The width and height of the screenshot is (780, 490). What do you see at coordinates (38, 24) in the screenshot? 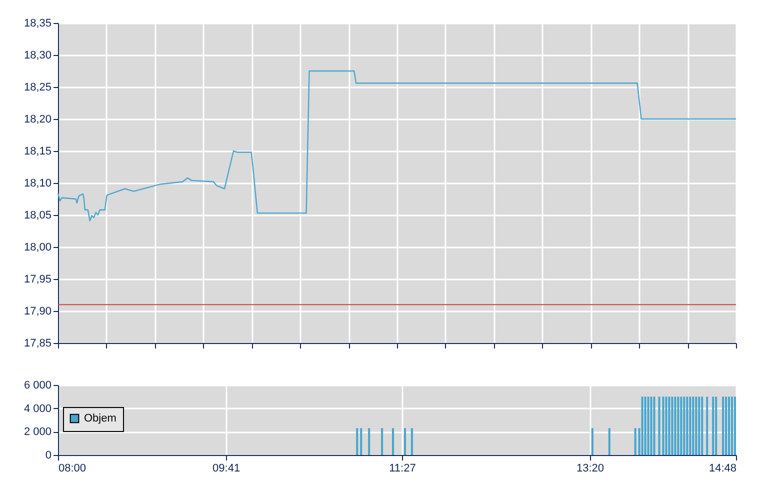
I see `y-tick-label: 18,35` at bounding box center [38, 24].